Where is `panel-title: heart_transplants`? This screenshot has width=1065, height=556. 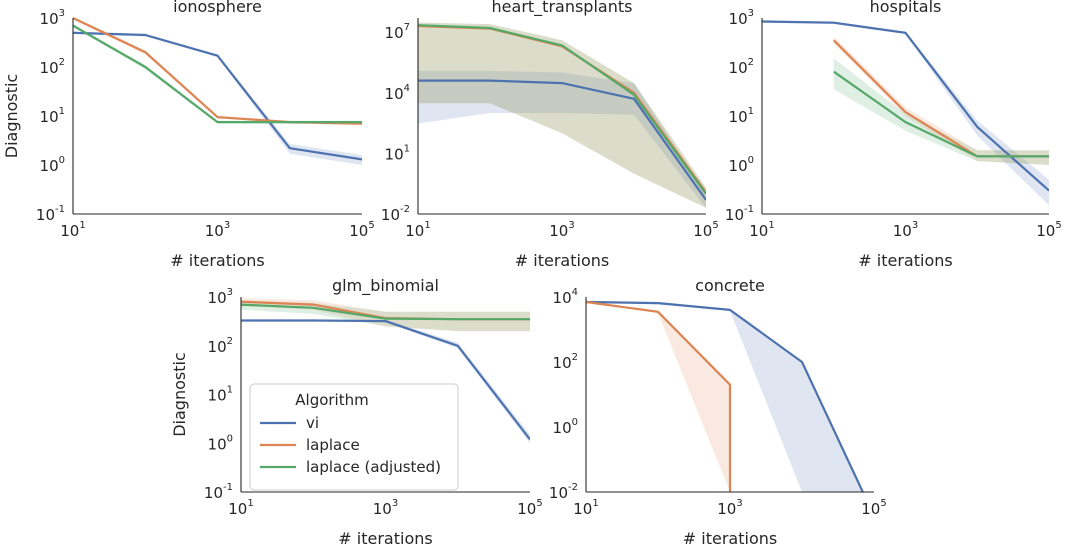 panel-title: heart_transplants is located at coordinates (562, 8).